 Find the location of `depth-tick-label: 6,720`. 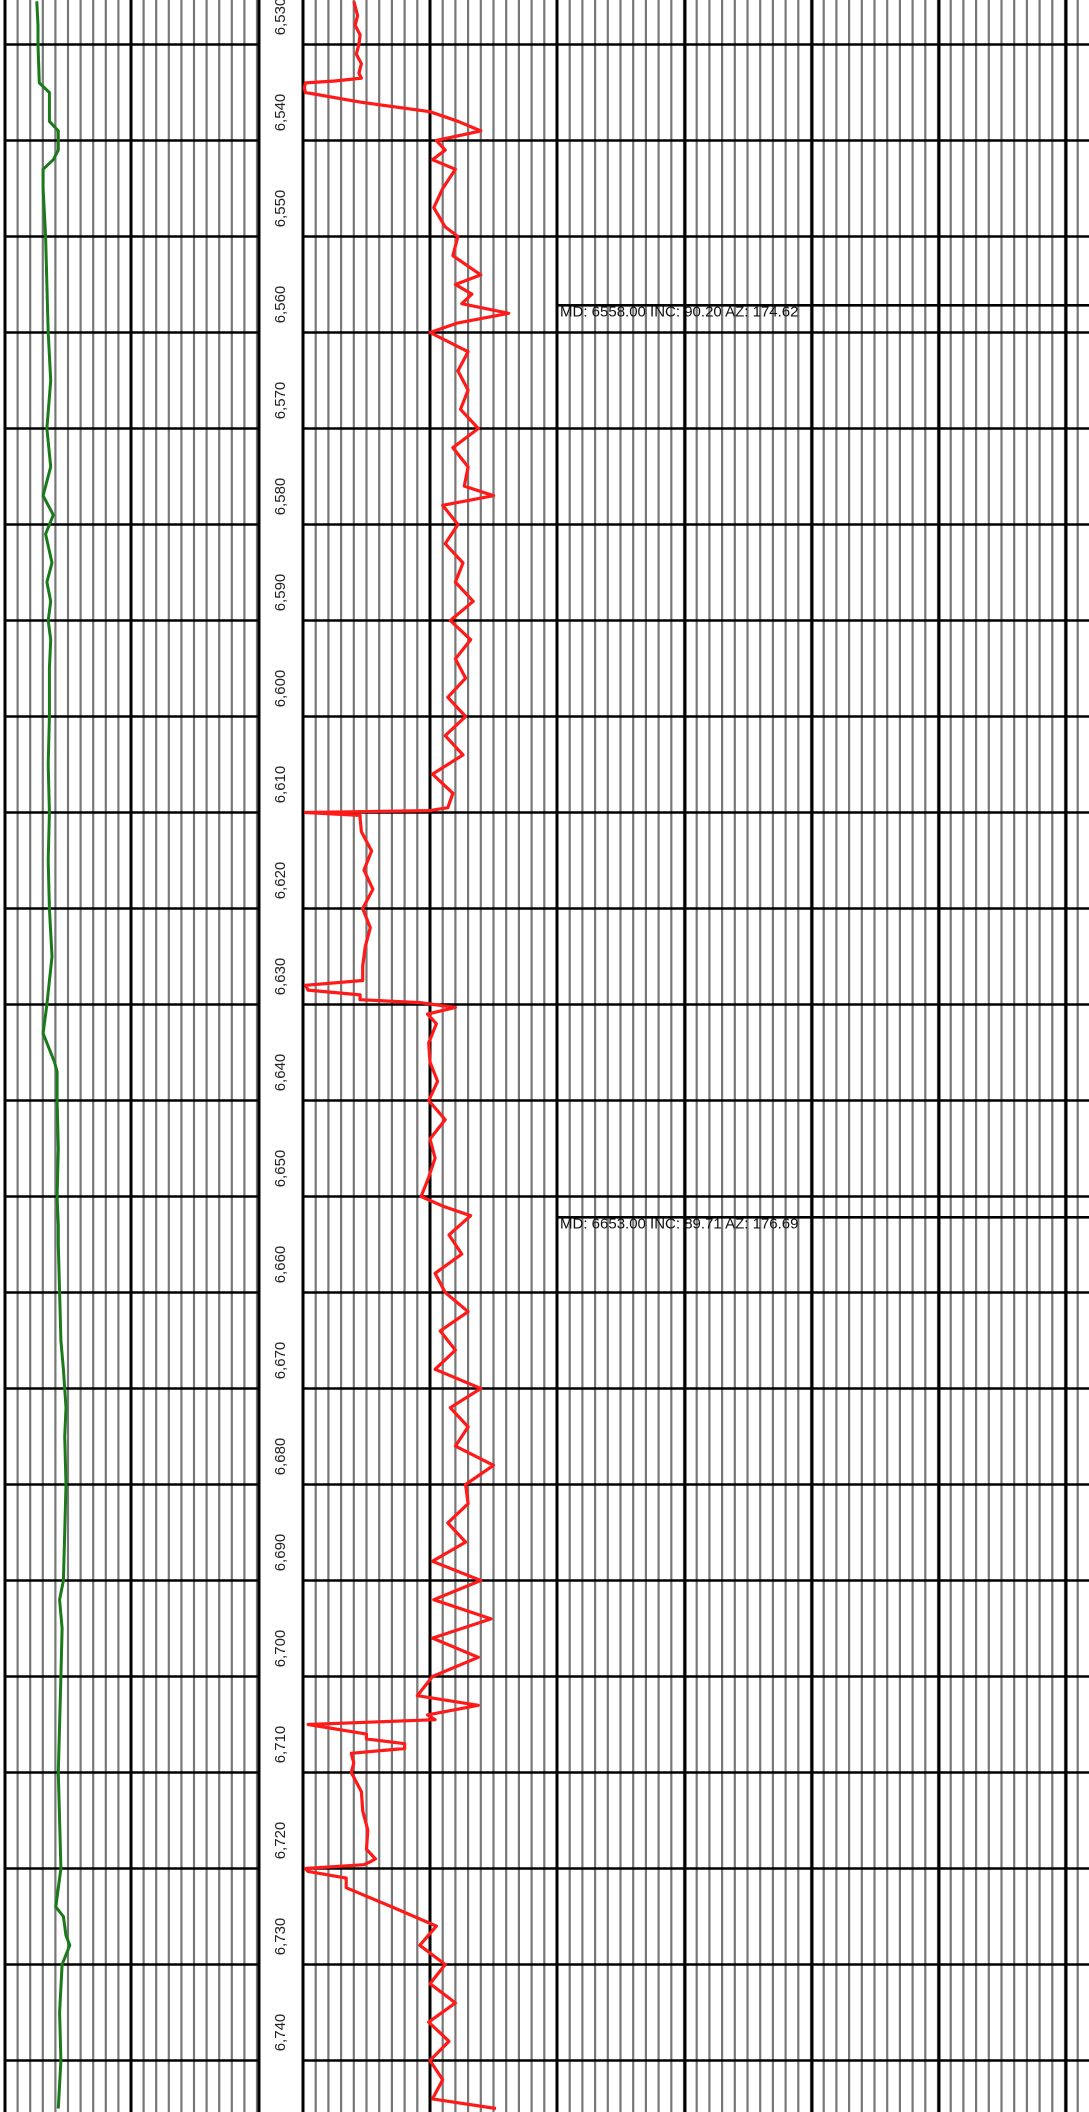

depth-tick-label: 6,720 is located at coordinates (280, 1841).